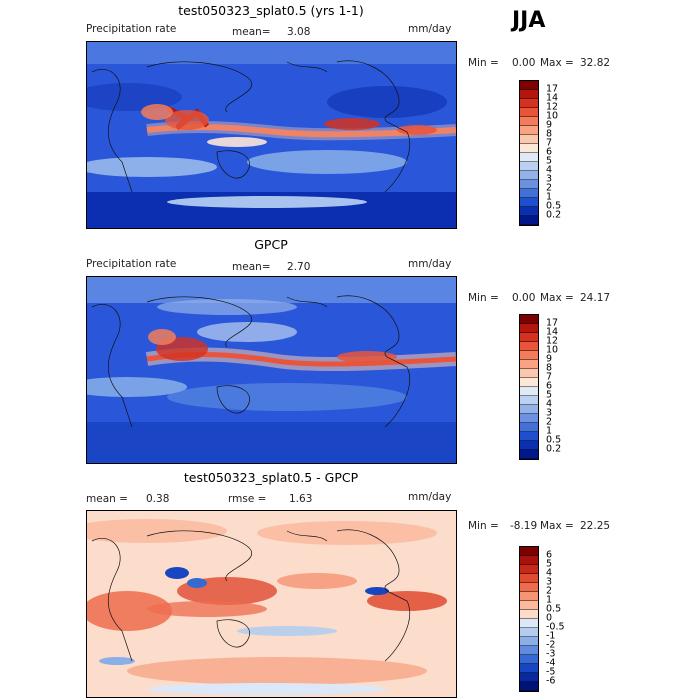 The height and width of the screenshot is (700, 700). Describe the element at coordinates (566, 386) in the screenshot. I see `panel-2-colorbar-labels: 17 14 12 10 9 8 7 6 5 4 3 2 1 0.5 0.2` at that location.